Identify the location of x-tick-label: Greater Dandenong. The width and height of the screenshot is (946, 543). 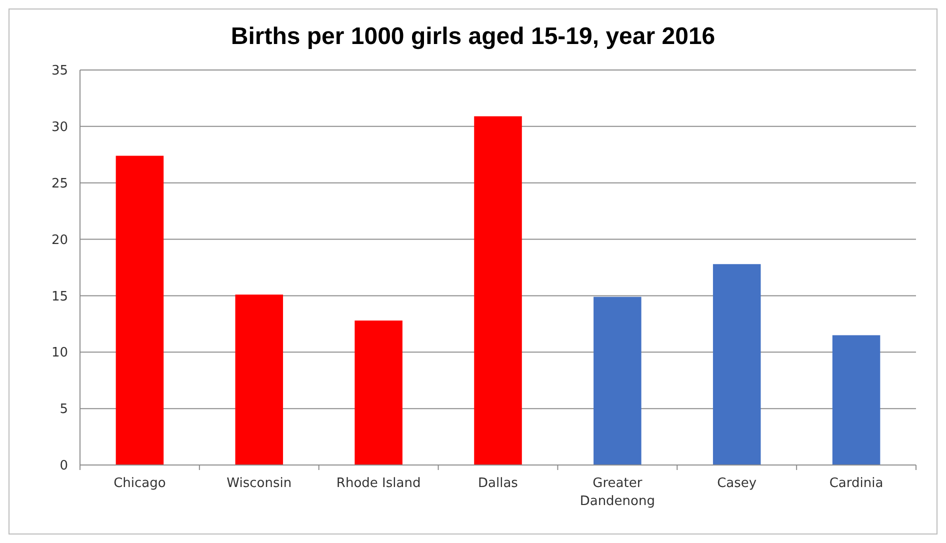
(618, 492).